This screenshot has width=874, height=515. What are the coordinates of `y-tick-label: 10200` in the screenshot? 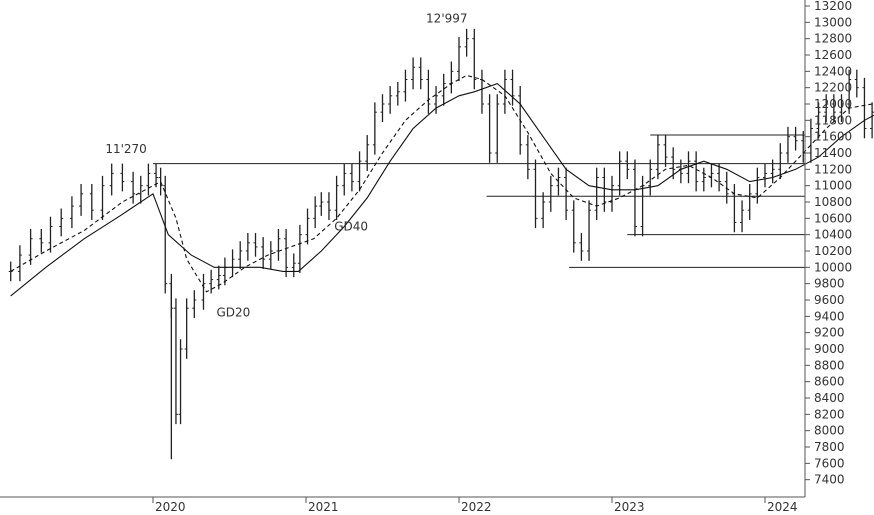 It's located at (833, 251).